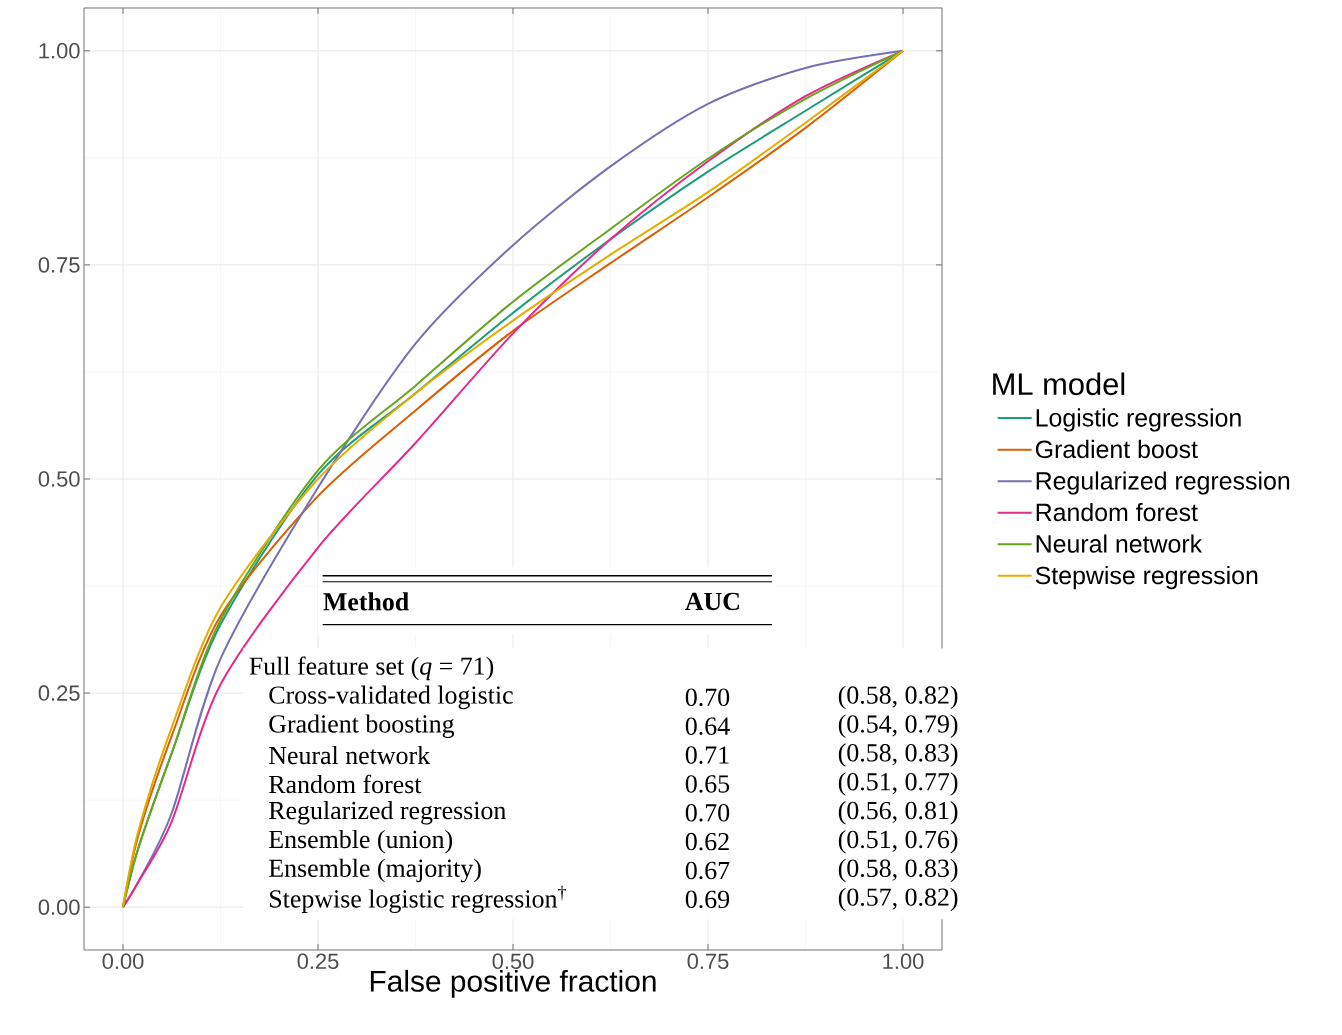 The height and width of the screenshot is (1035, 1342). I want to click on annotation: 0.64, so click(707, 726).